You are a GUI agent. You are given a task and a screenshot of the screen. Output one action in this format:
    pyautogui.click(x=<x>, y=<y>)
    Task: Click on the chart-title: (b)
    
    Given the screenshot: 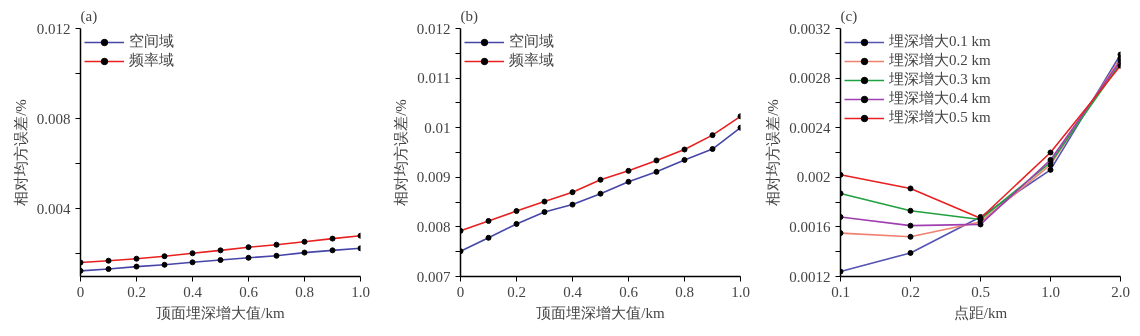 What is the action you would take?
    pyautogui.click(x=469, y=16)
    